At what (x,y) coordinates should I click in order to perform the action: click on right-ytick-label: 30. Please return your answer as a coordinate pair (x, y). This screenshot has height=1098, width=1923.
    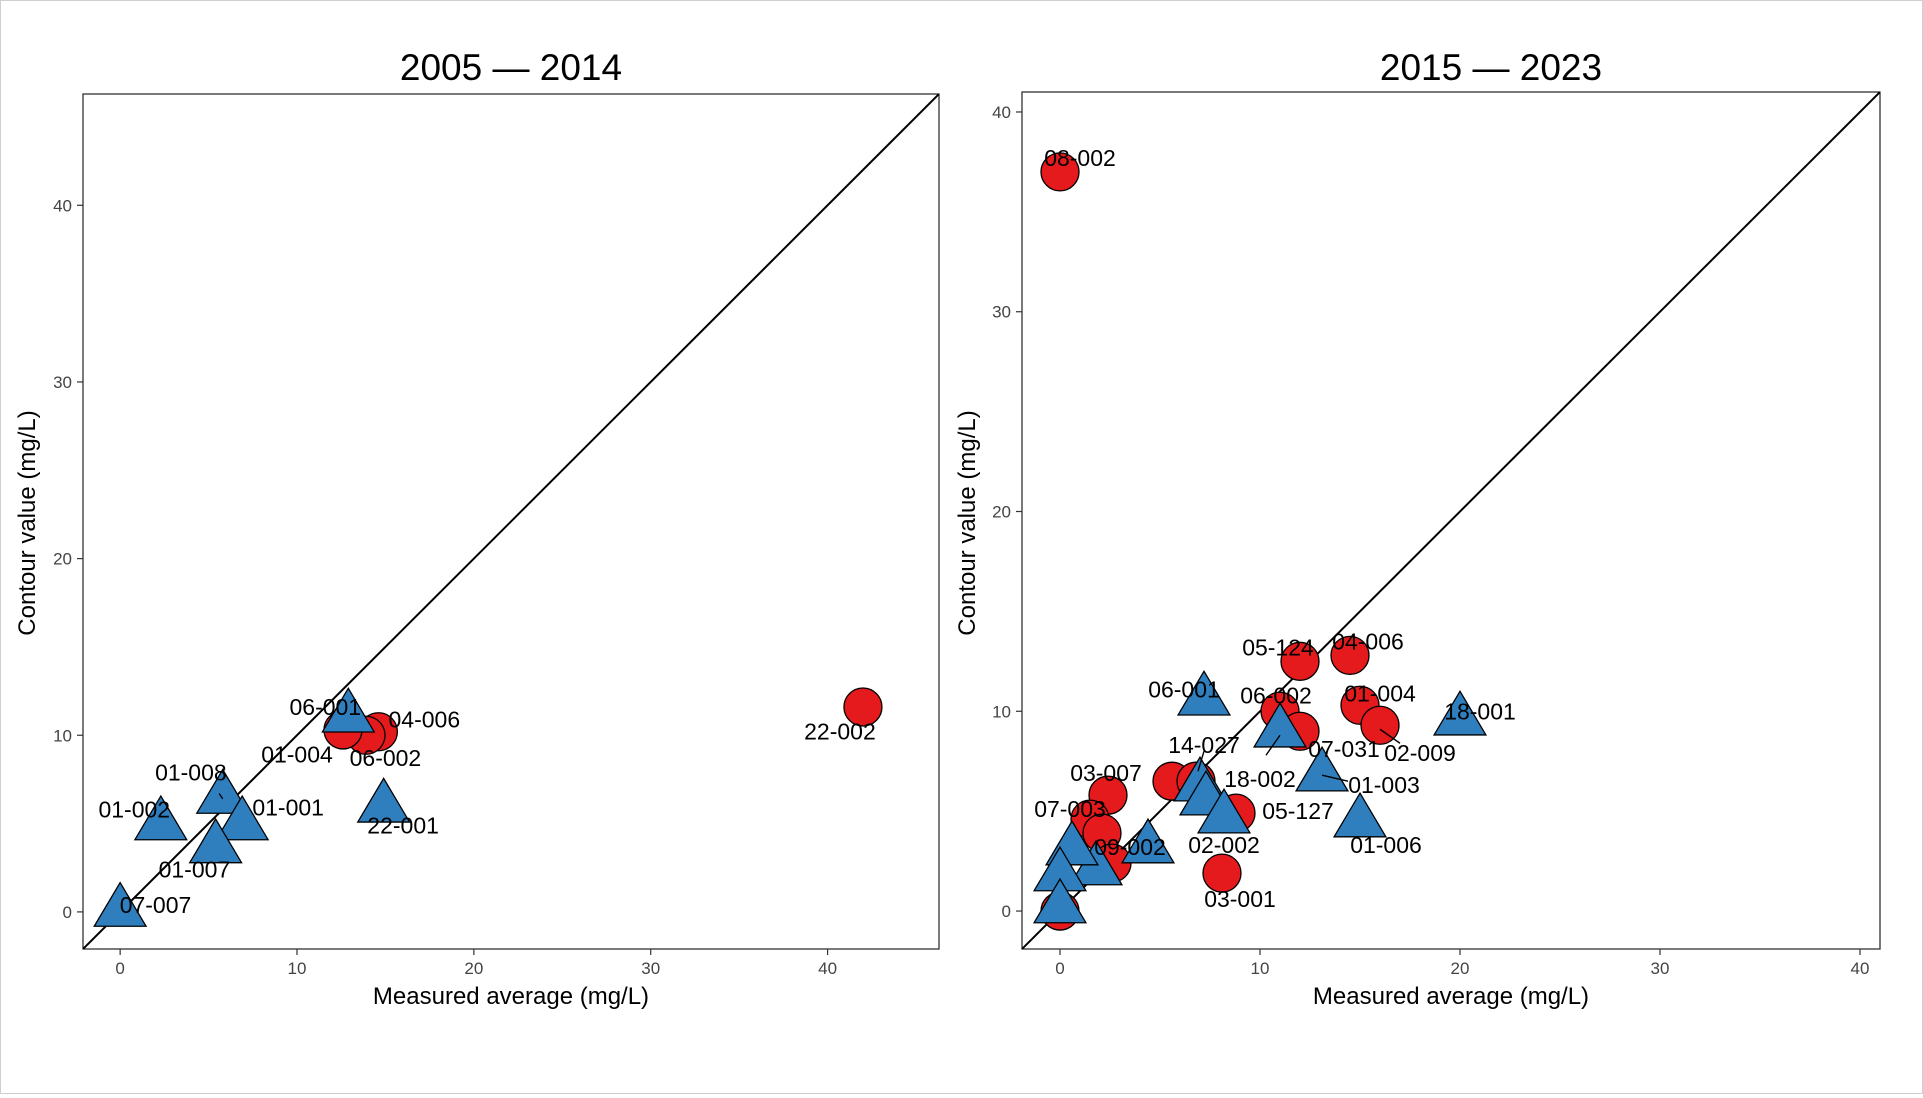
    Looking at the image, I should click on (1001, 312).